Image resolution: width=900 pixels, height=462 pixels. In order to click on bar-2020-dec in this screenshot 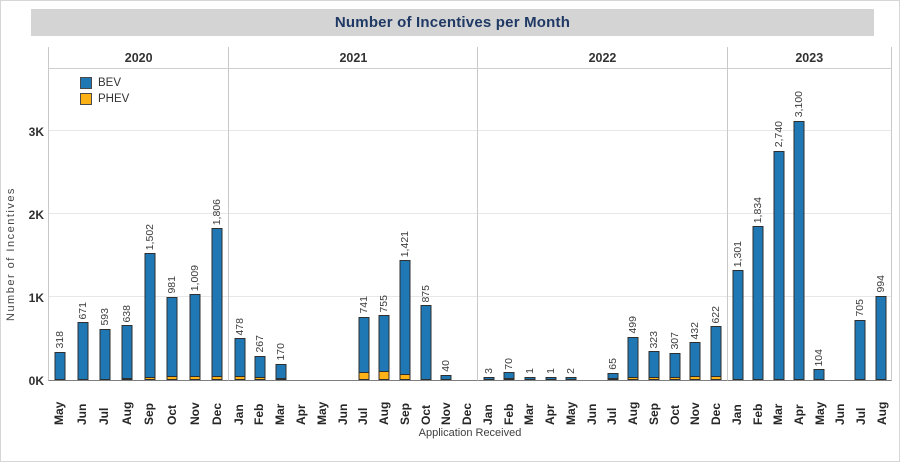, I will do `click(217, 304)`.